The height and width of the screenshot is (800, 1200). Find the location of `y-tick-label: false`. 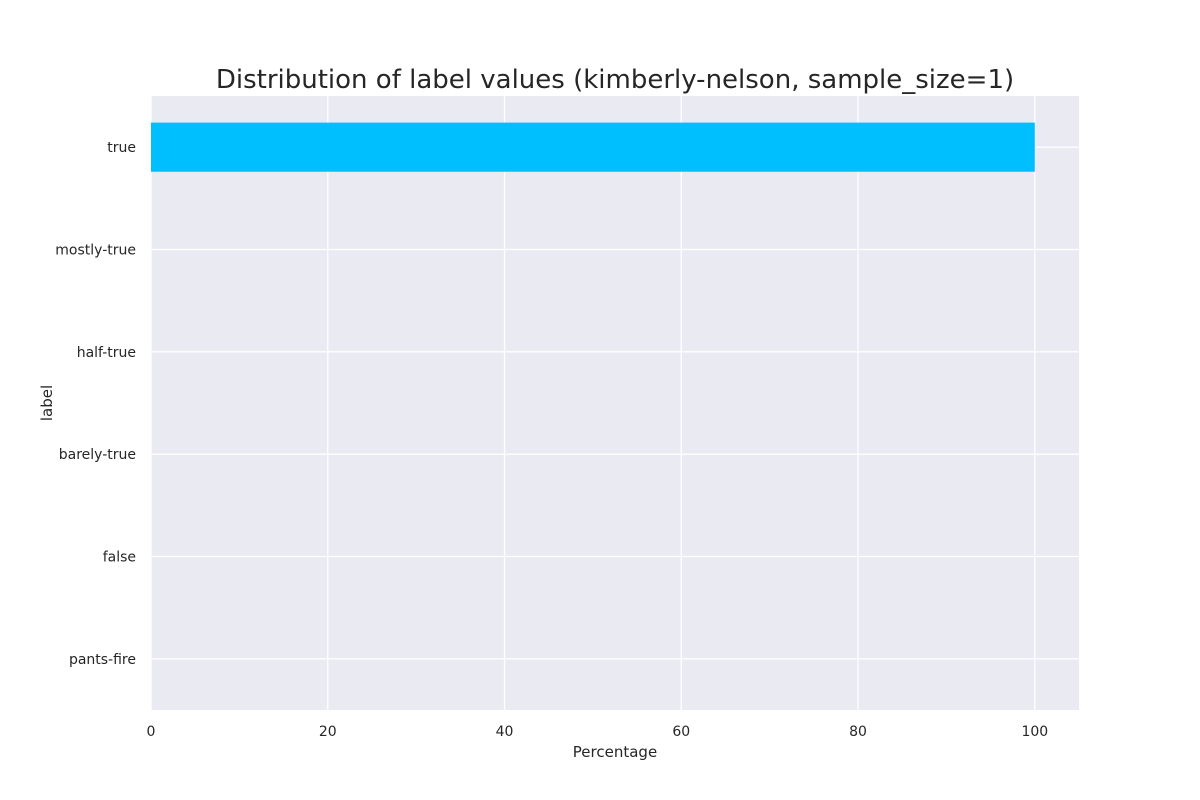

y-tick-label: false is located at coordinates (119, 558).